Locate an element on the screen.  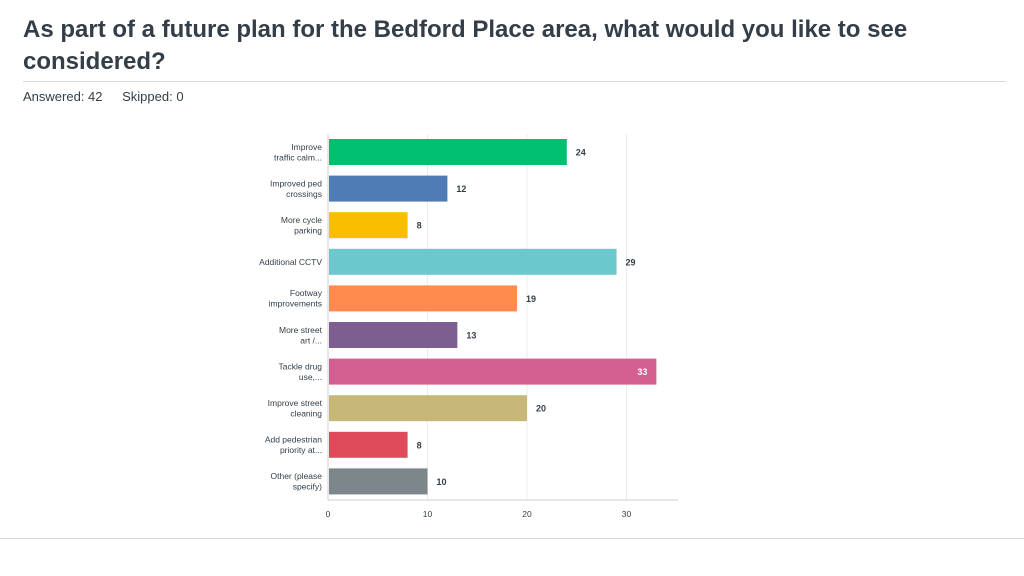
value-label-4: 19 is located at coordinates (531, 299).